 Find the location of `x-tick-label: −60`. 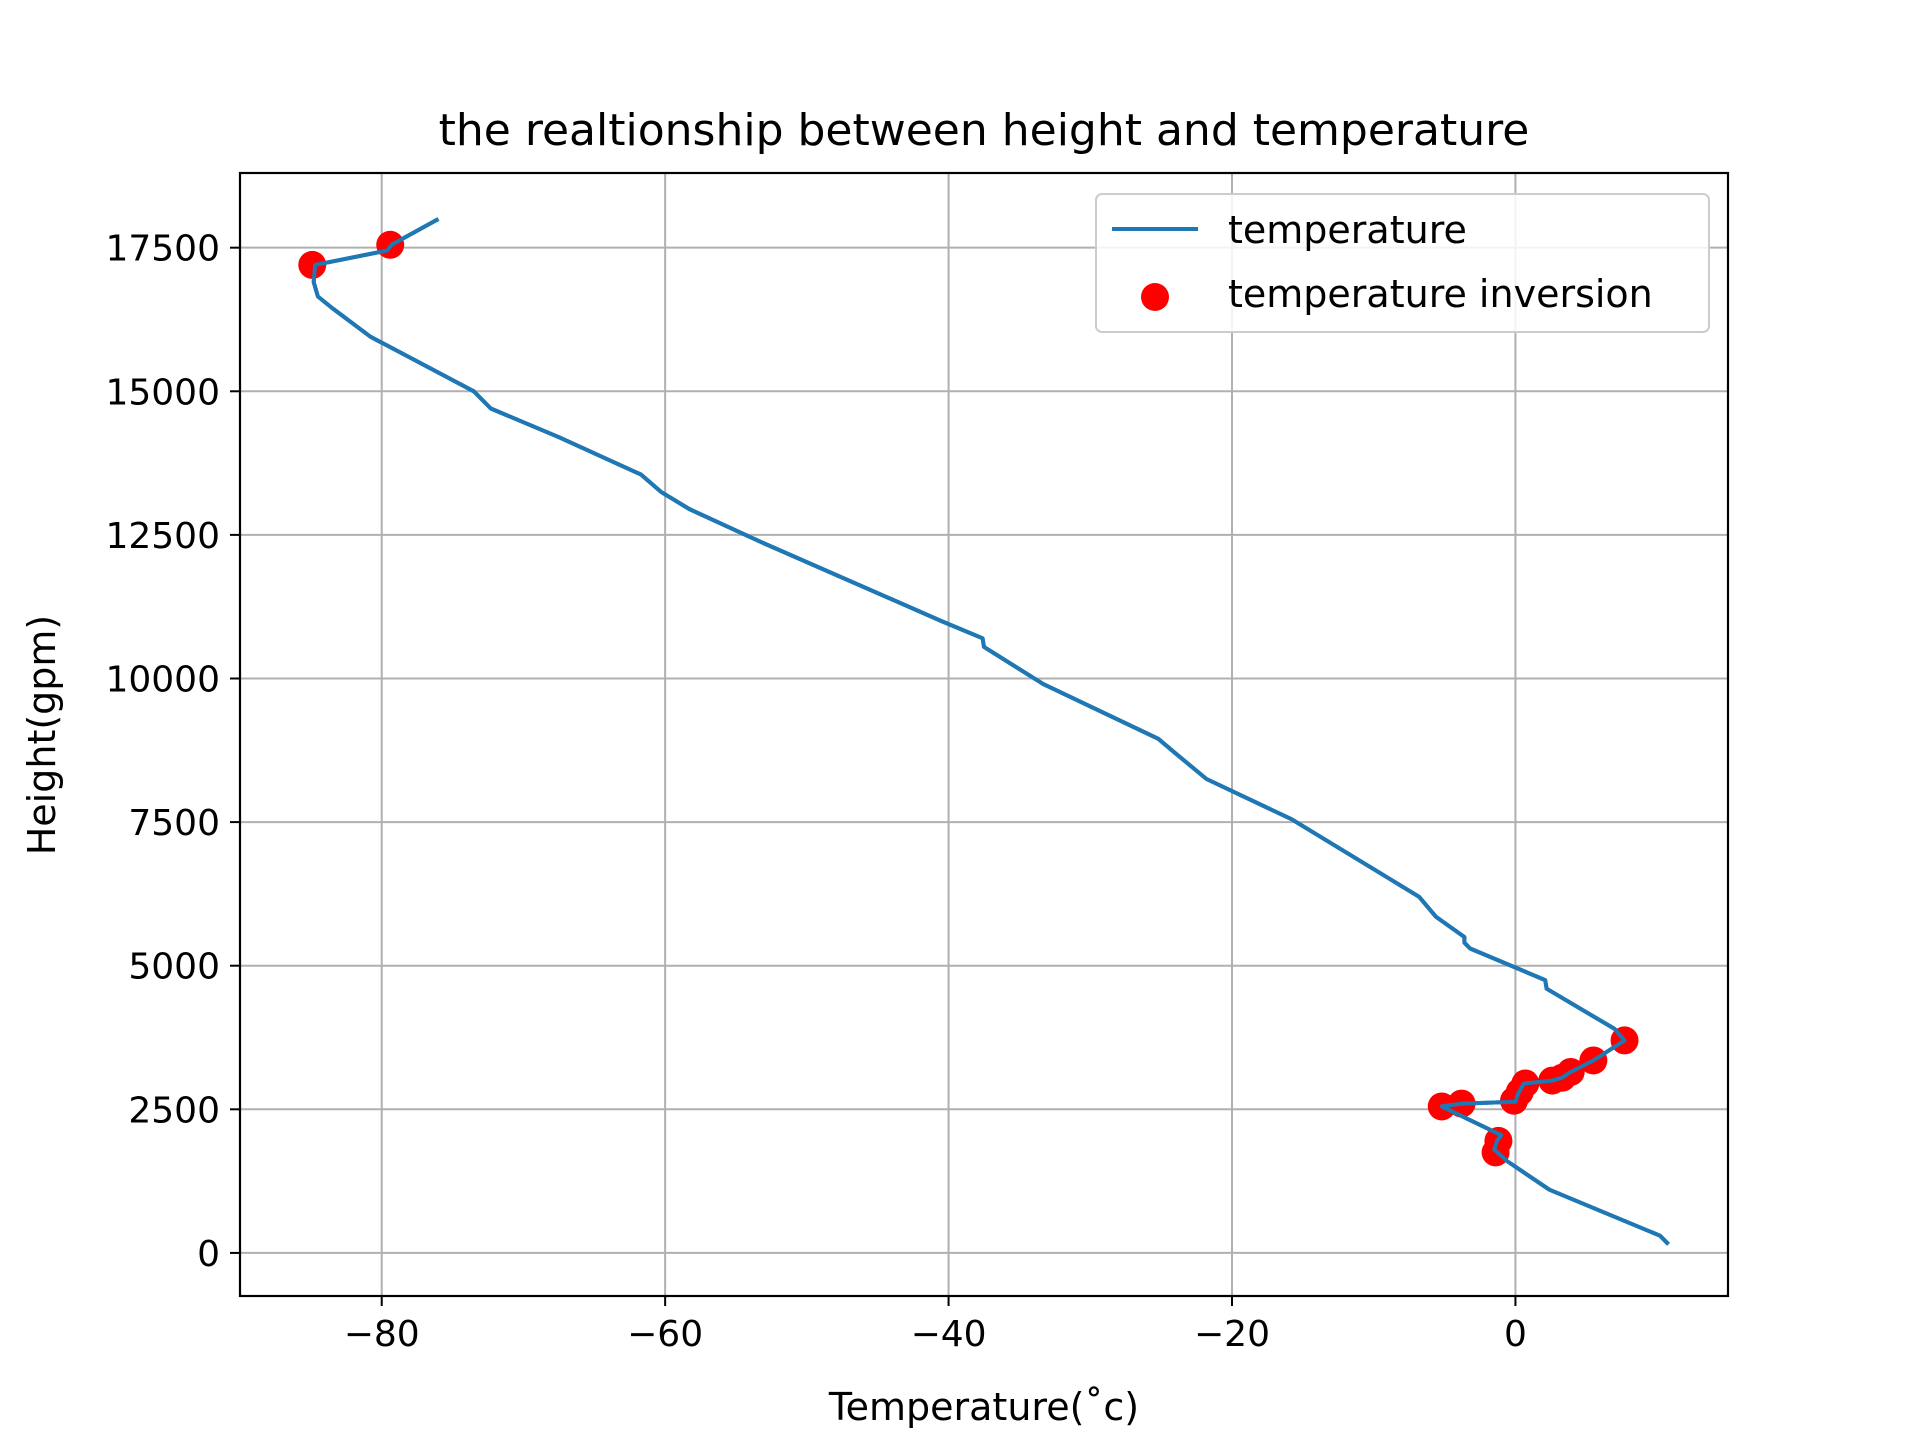

x-tick-label: −60 is located at coordinates (665, 1334).